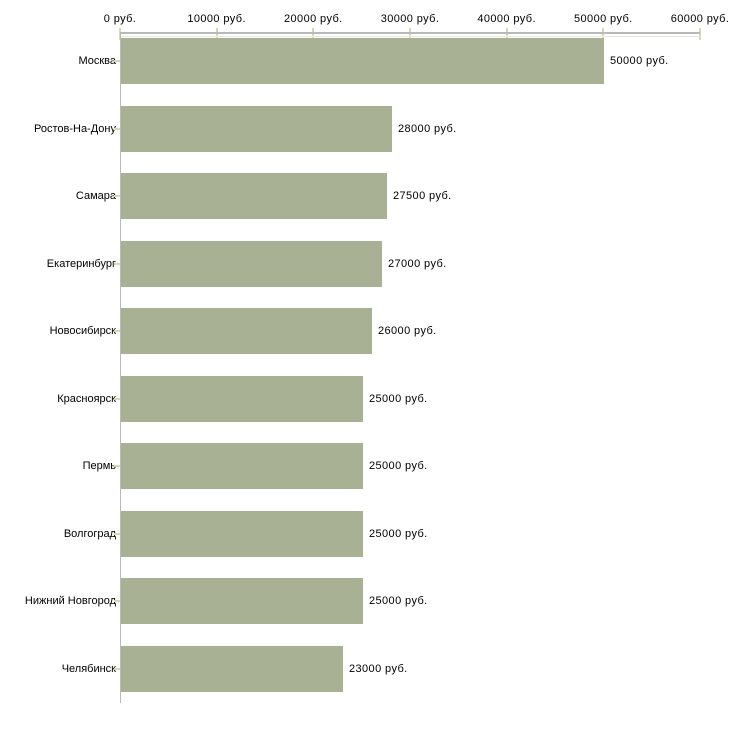 Image resolution: width=730 pixels, height=730 pixels. What do you see at coordinates (74, 128) in the screenshot?
I see `category-label: Ростов-На-Дону` at bounding box center [74, 128].